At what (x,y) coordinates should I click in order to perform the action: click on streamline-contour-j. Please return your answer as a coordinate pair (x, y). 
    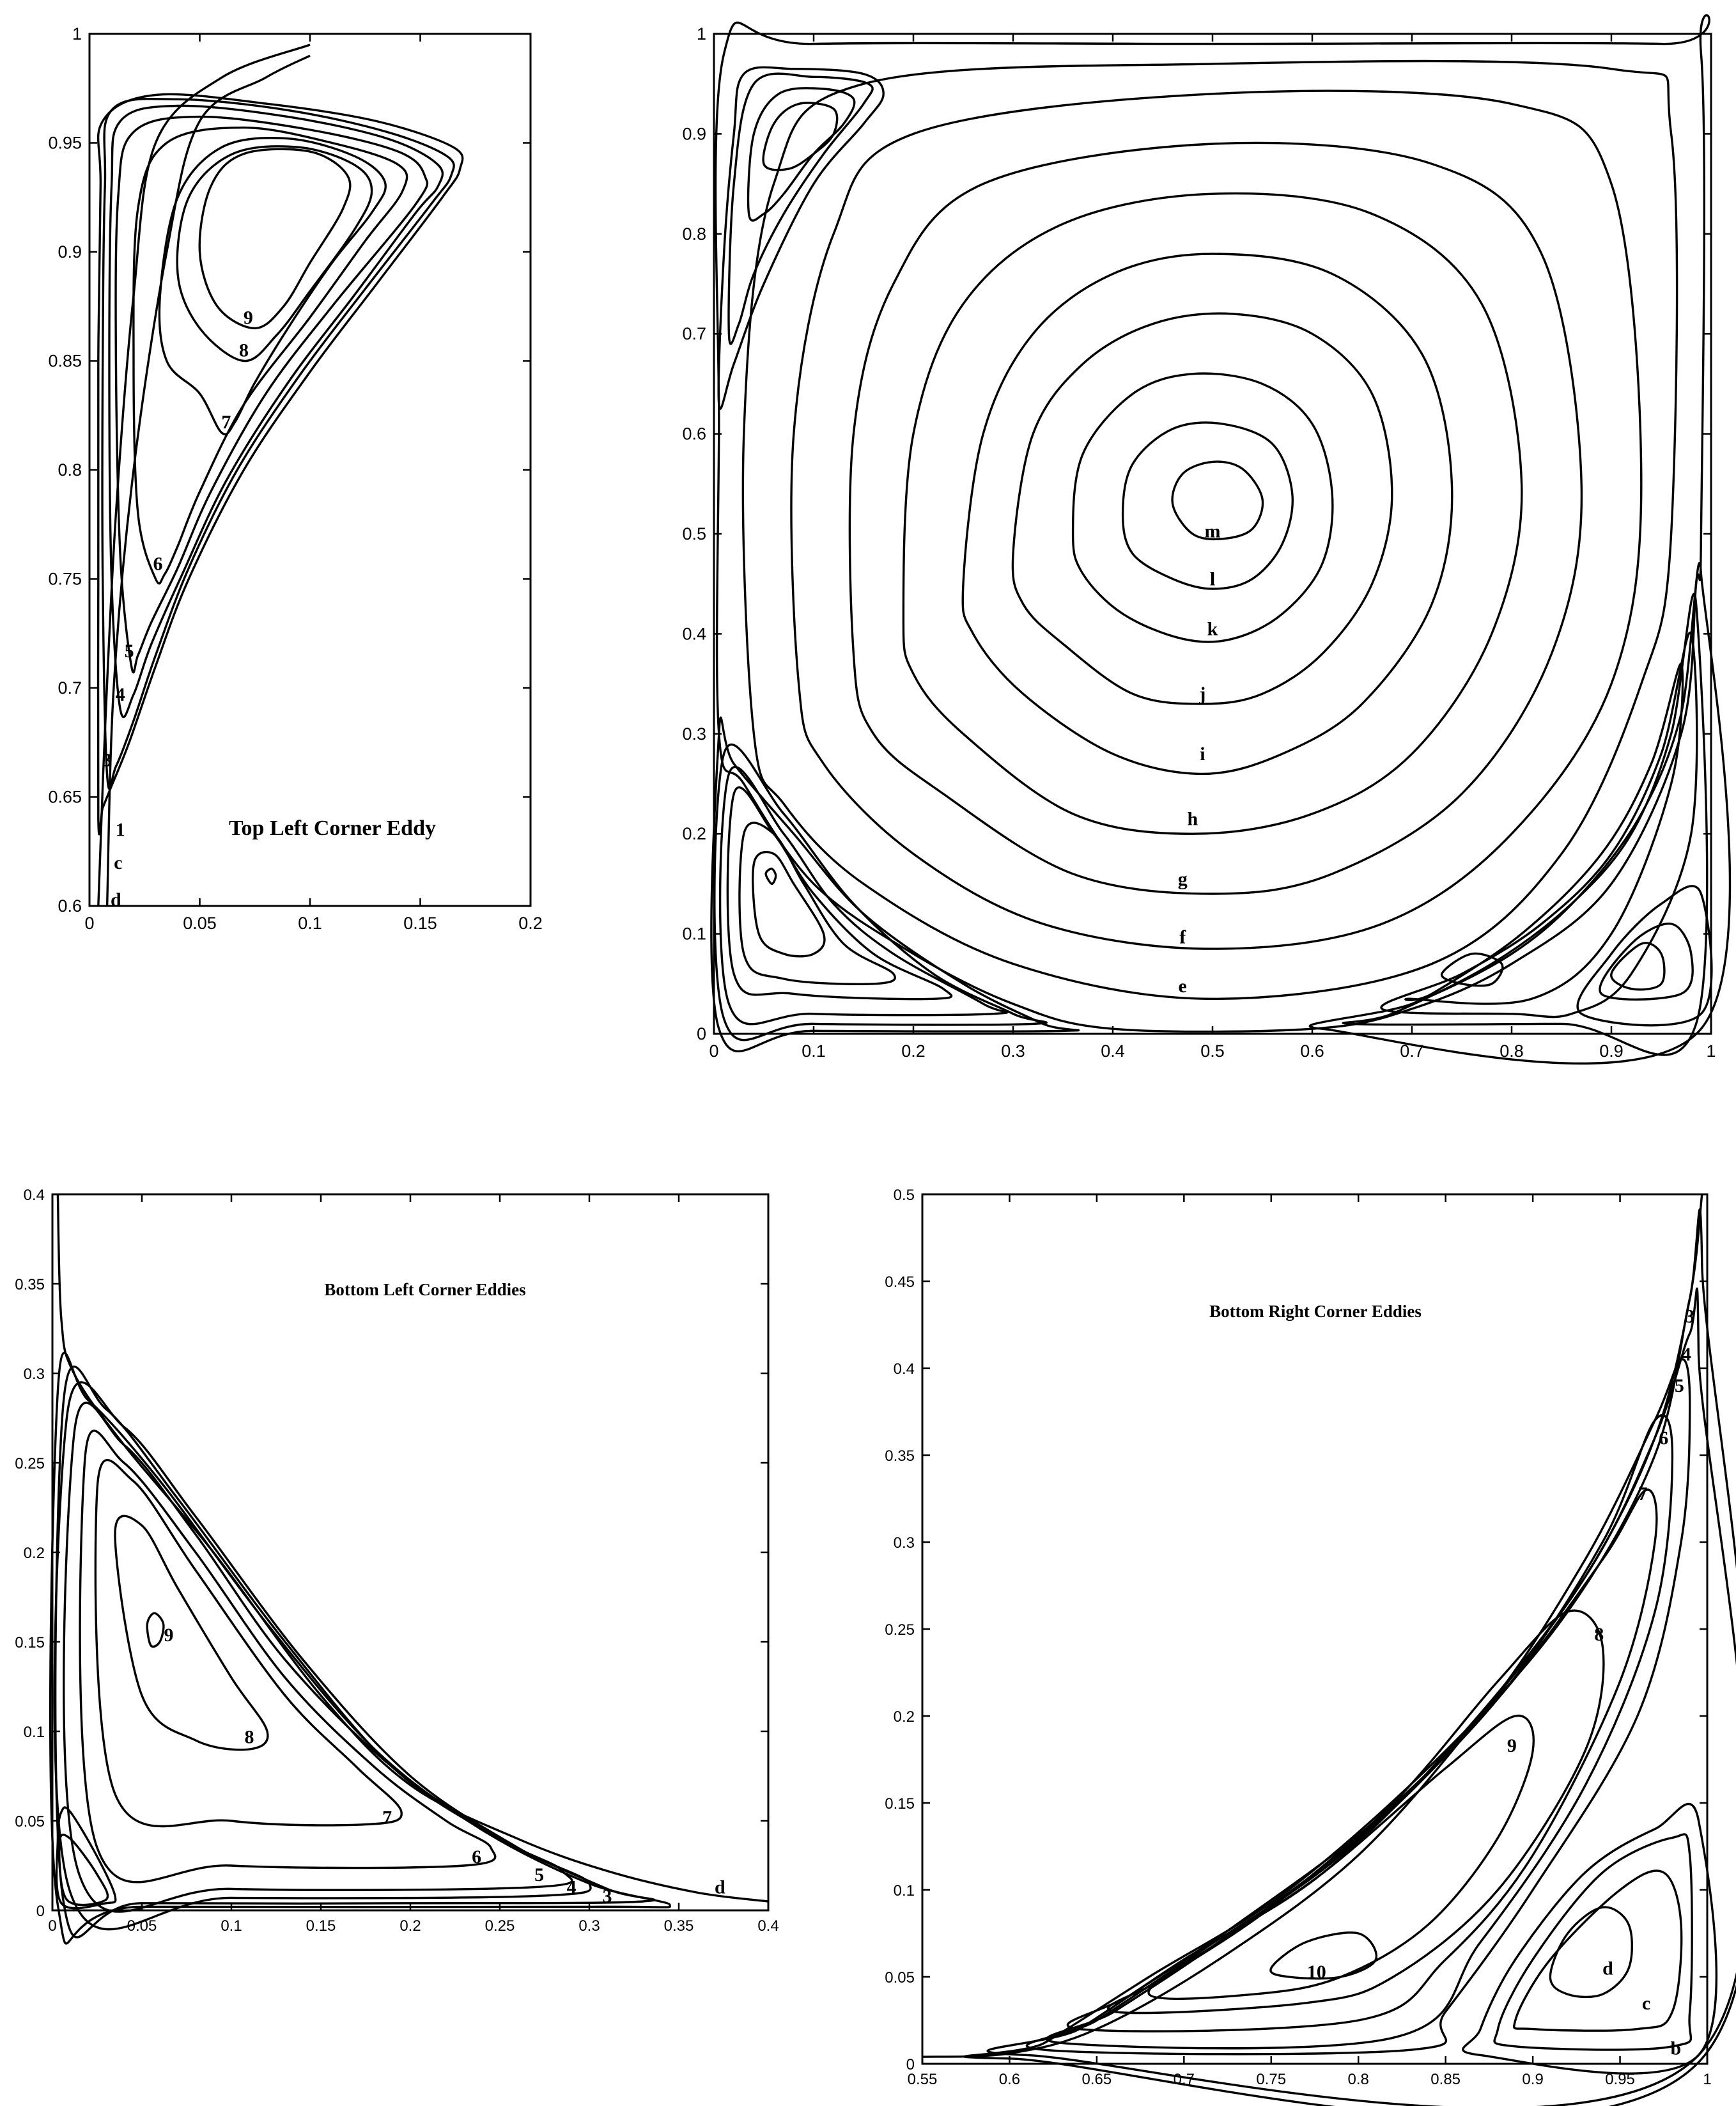
    Looking at the image, I should click on (1202, 508).